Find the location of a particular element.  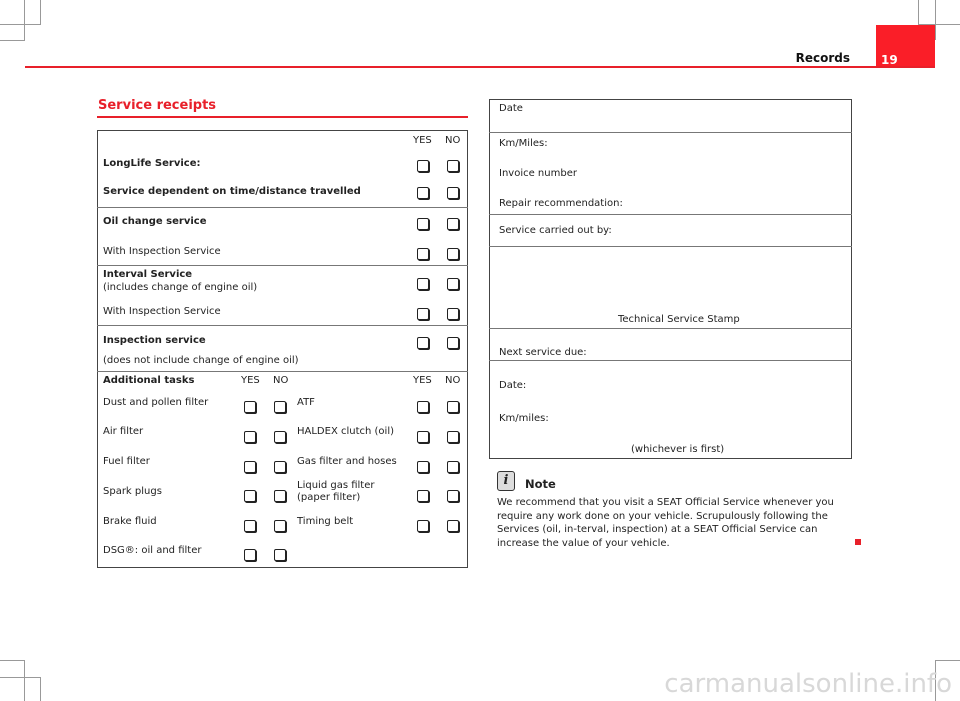

checkbox-longlife-no is located at coordinates (453, 166).